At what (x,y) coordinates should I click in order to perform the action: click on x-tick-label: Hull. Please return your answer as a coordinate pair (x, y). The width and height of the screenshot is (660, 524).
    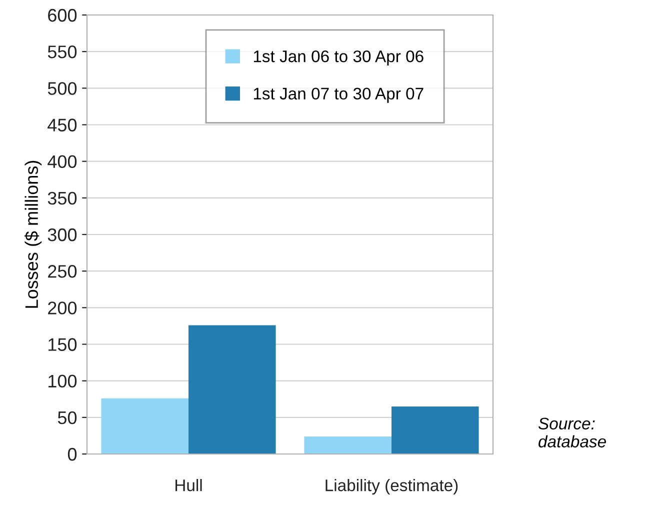
    Looking at the image, I should click on (189, 485).